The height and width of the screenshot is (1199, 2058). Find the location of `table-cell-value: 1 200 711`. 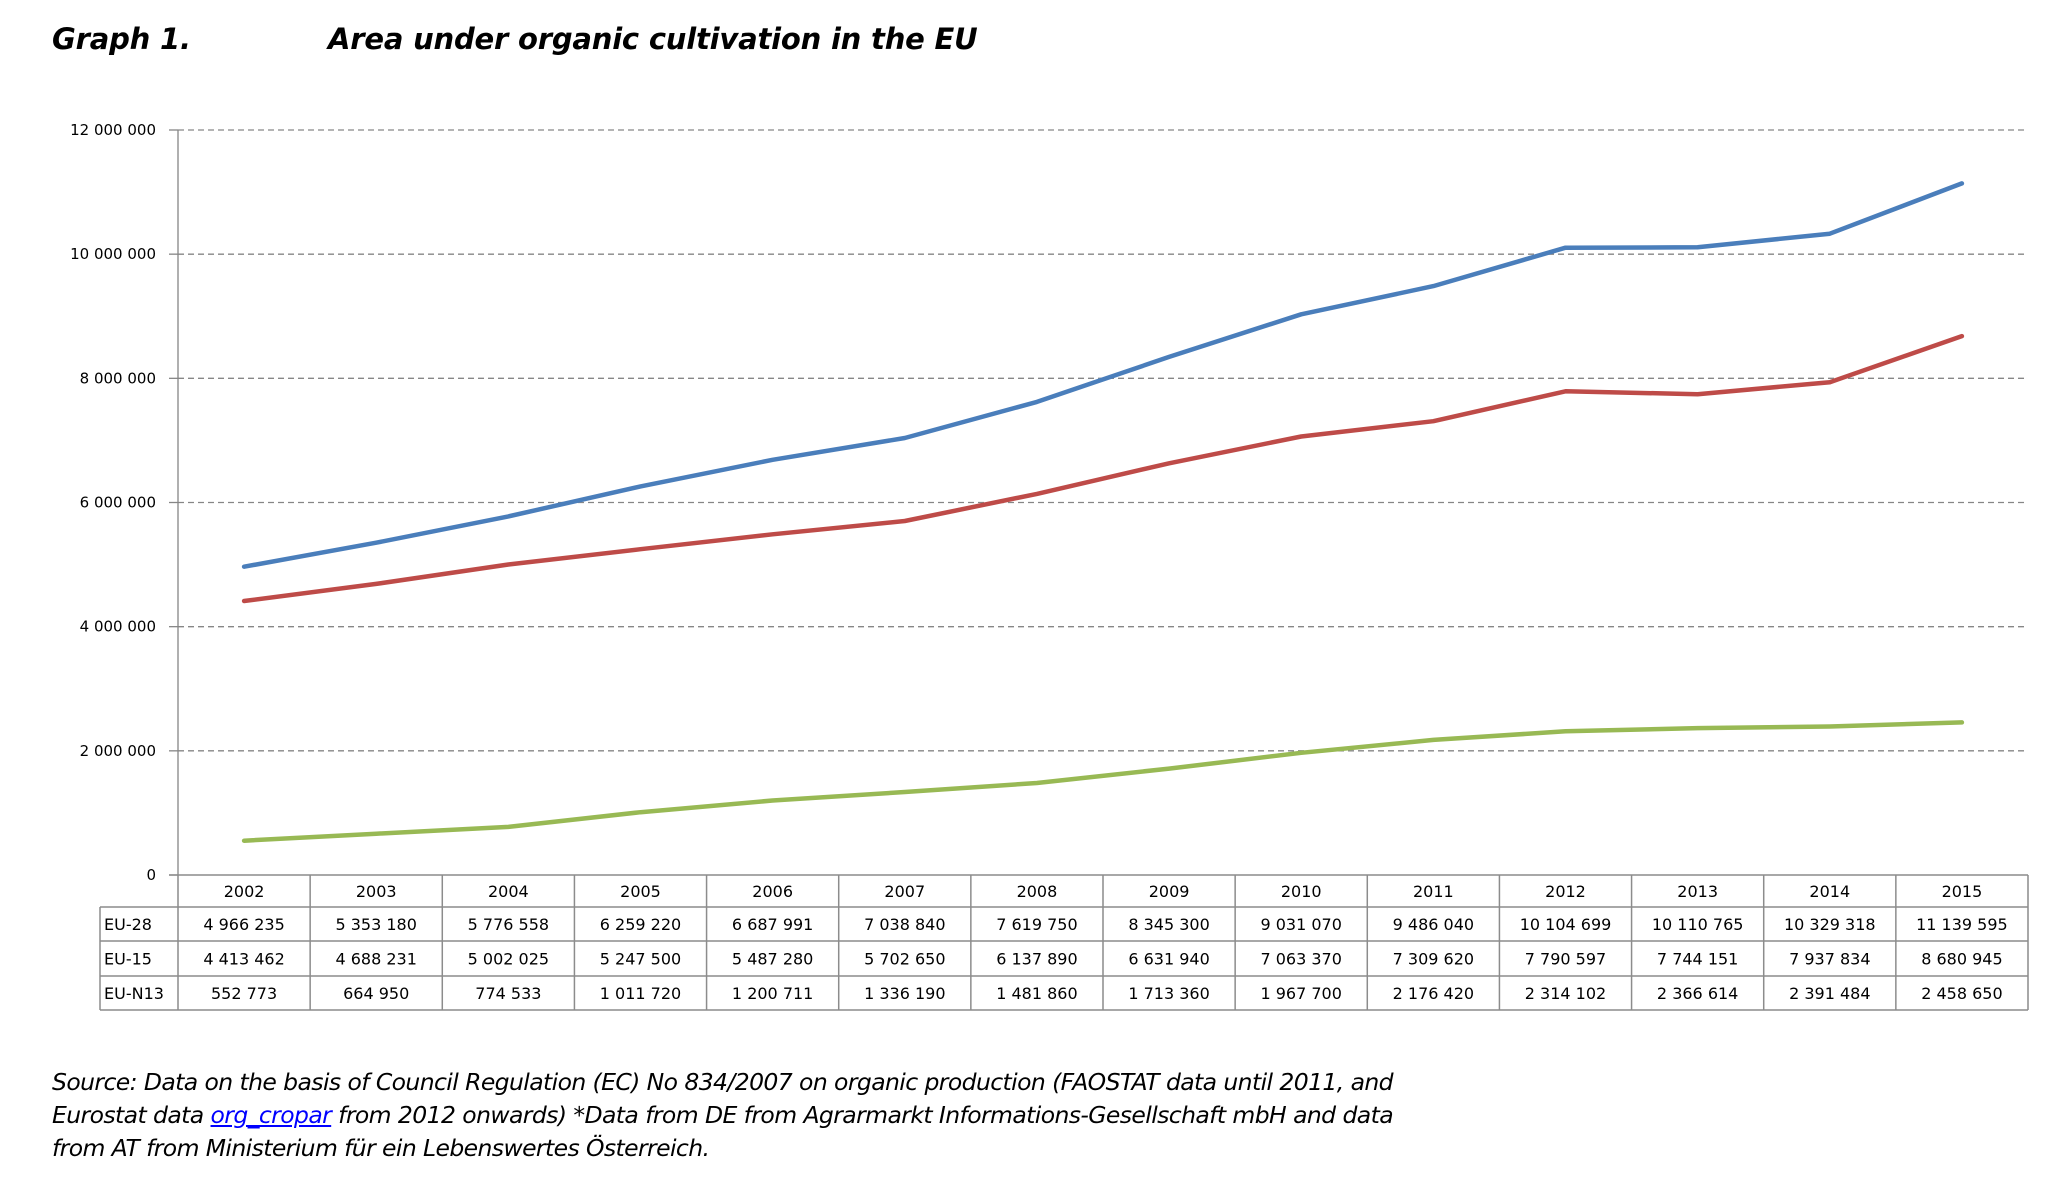

table-cell-value: 1 200 711 is located at coordinates (772, 993).